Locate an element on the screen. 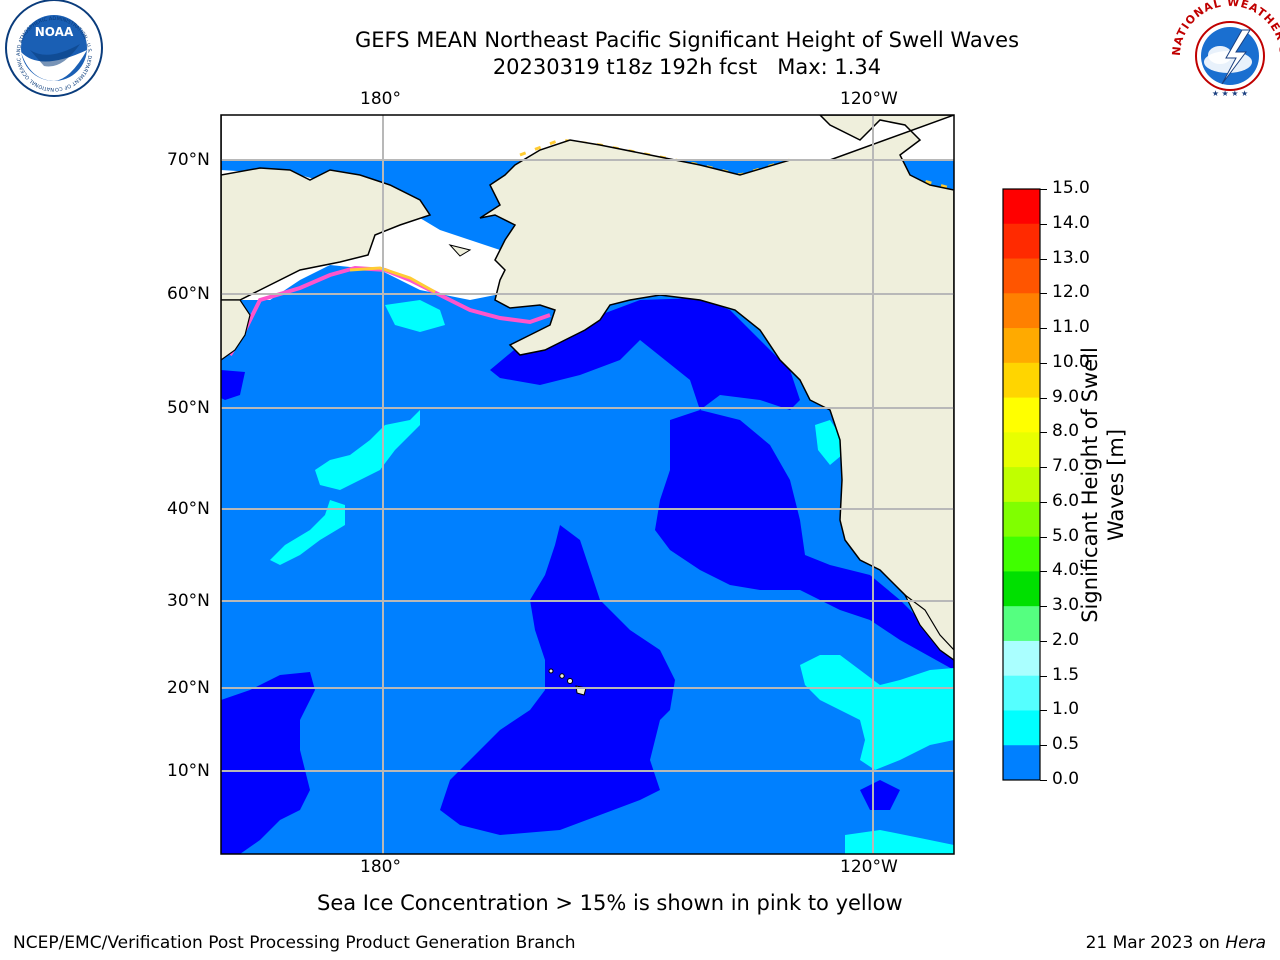  lat-label-50n: 50°N is located at coordinates (188, 408).